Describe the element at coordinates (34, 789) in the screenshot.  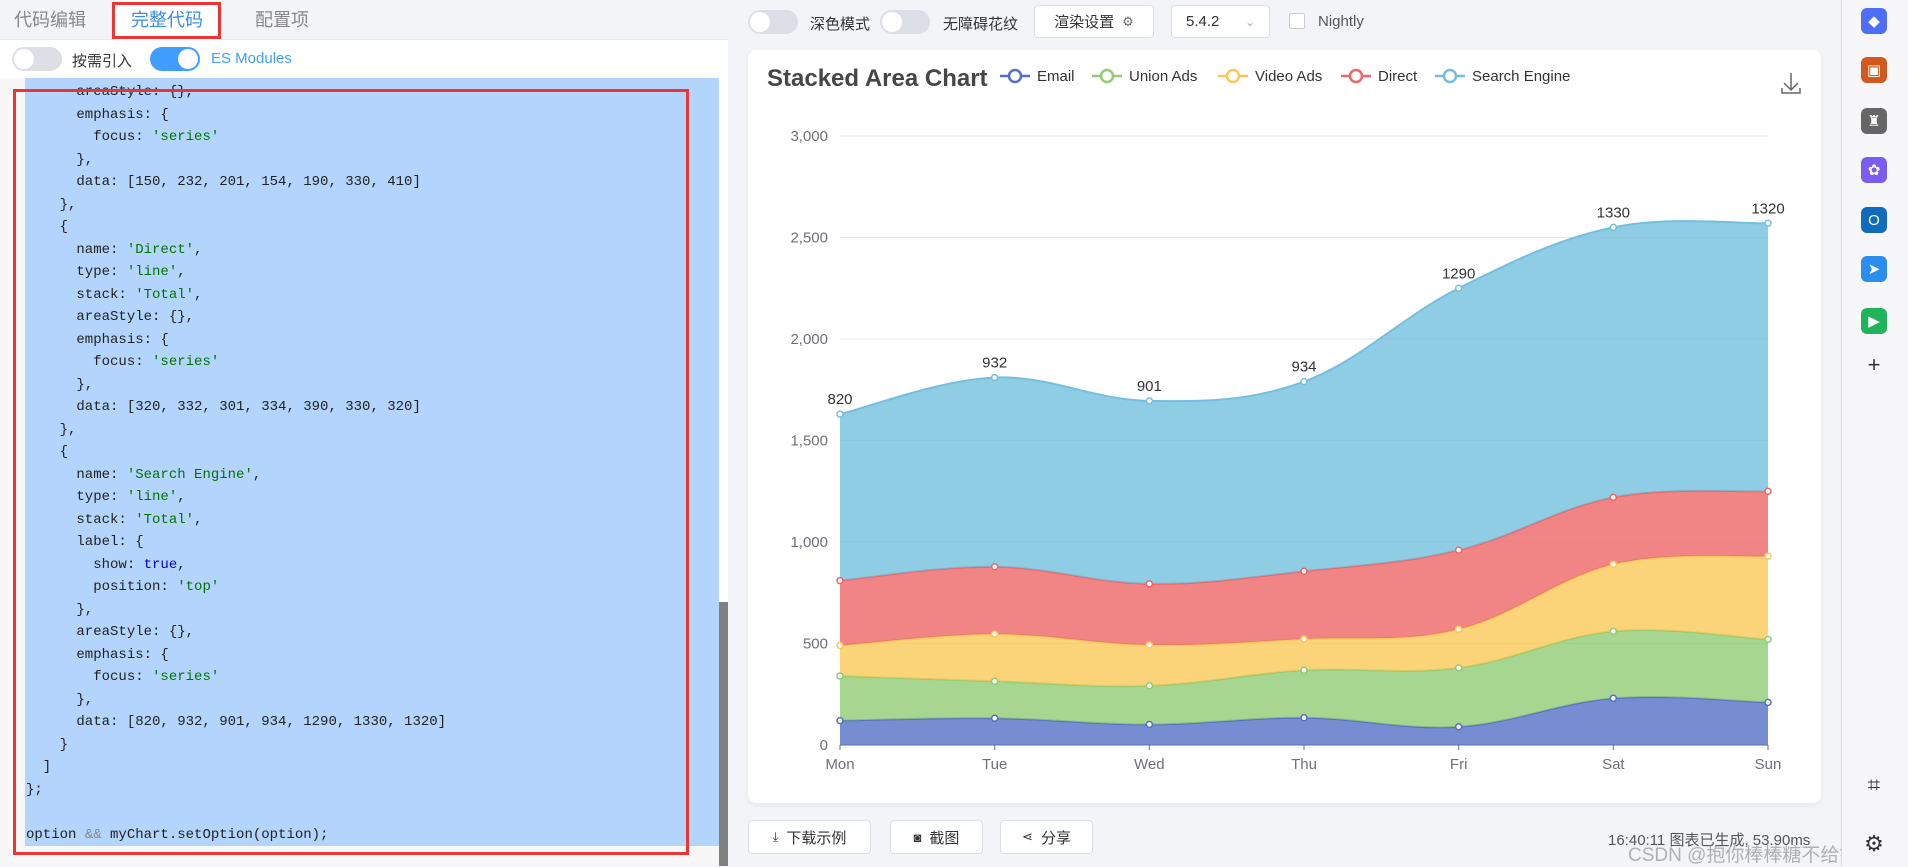
I see `code-line: };` at that location.